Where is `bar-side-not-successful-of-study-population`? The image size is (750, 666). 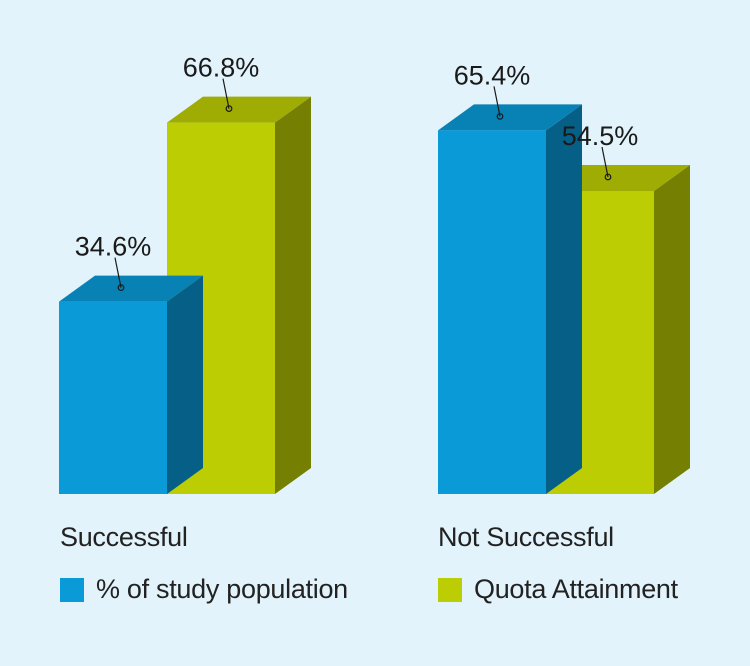
bar-side-not-successful-of-study-population is located at coordinates (564, 299).